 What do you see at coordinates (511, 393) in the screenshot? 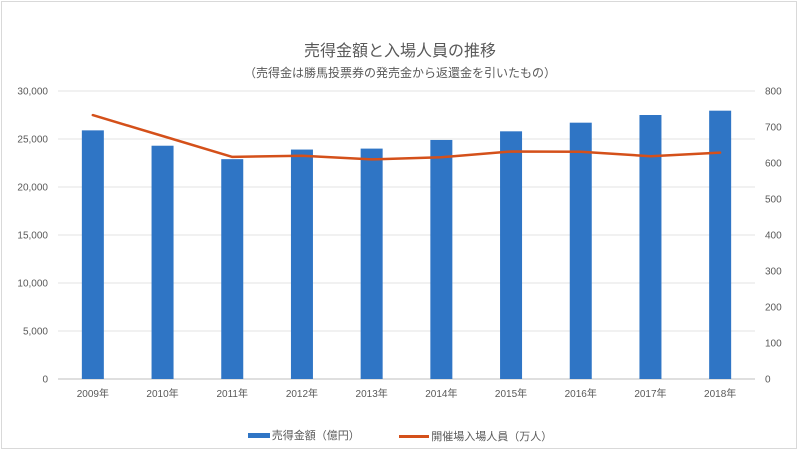
I see `x-tick-label: 2015年` at bounding box center [511, 393].